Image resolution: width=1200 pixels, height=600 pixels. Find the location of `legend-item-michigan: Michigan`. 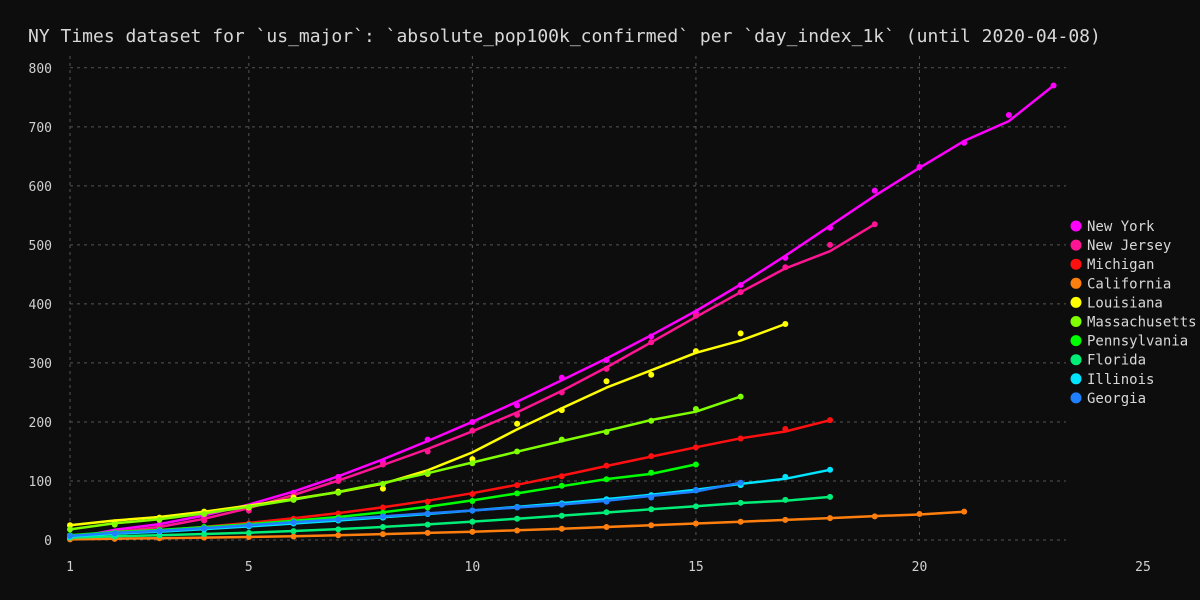

legend-item-michigan: Michigan is located at coordinates (1112, 265).